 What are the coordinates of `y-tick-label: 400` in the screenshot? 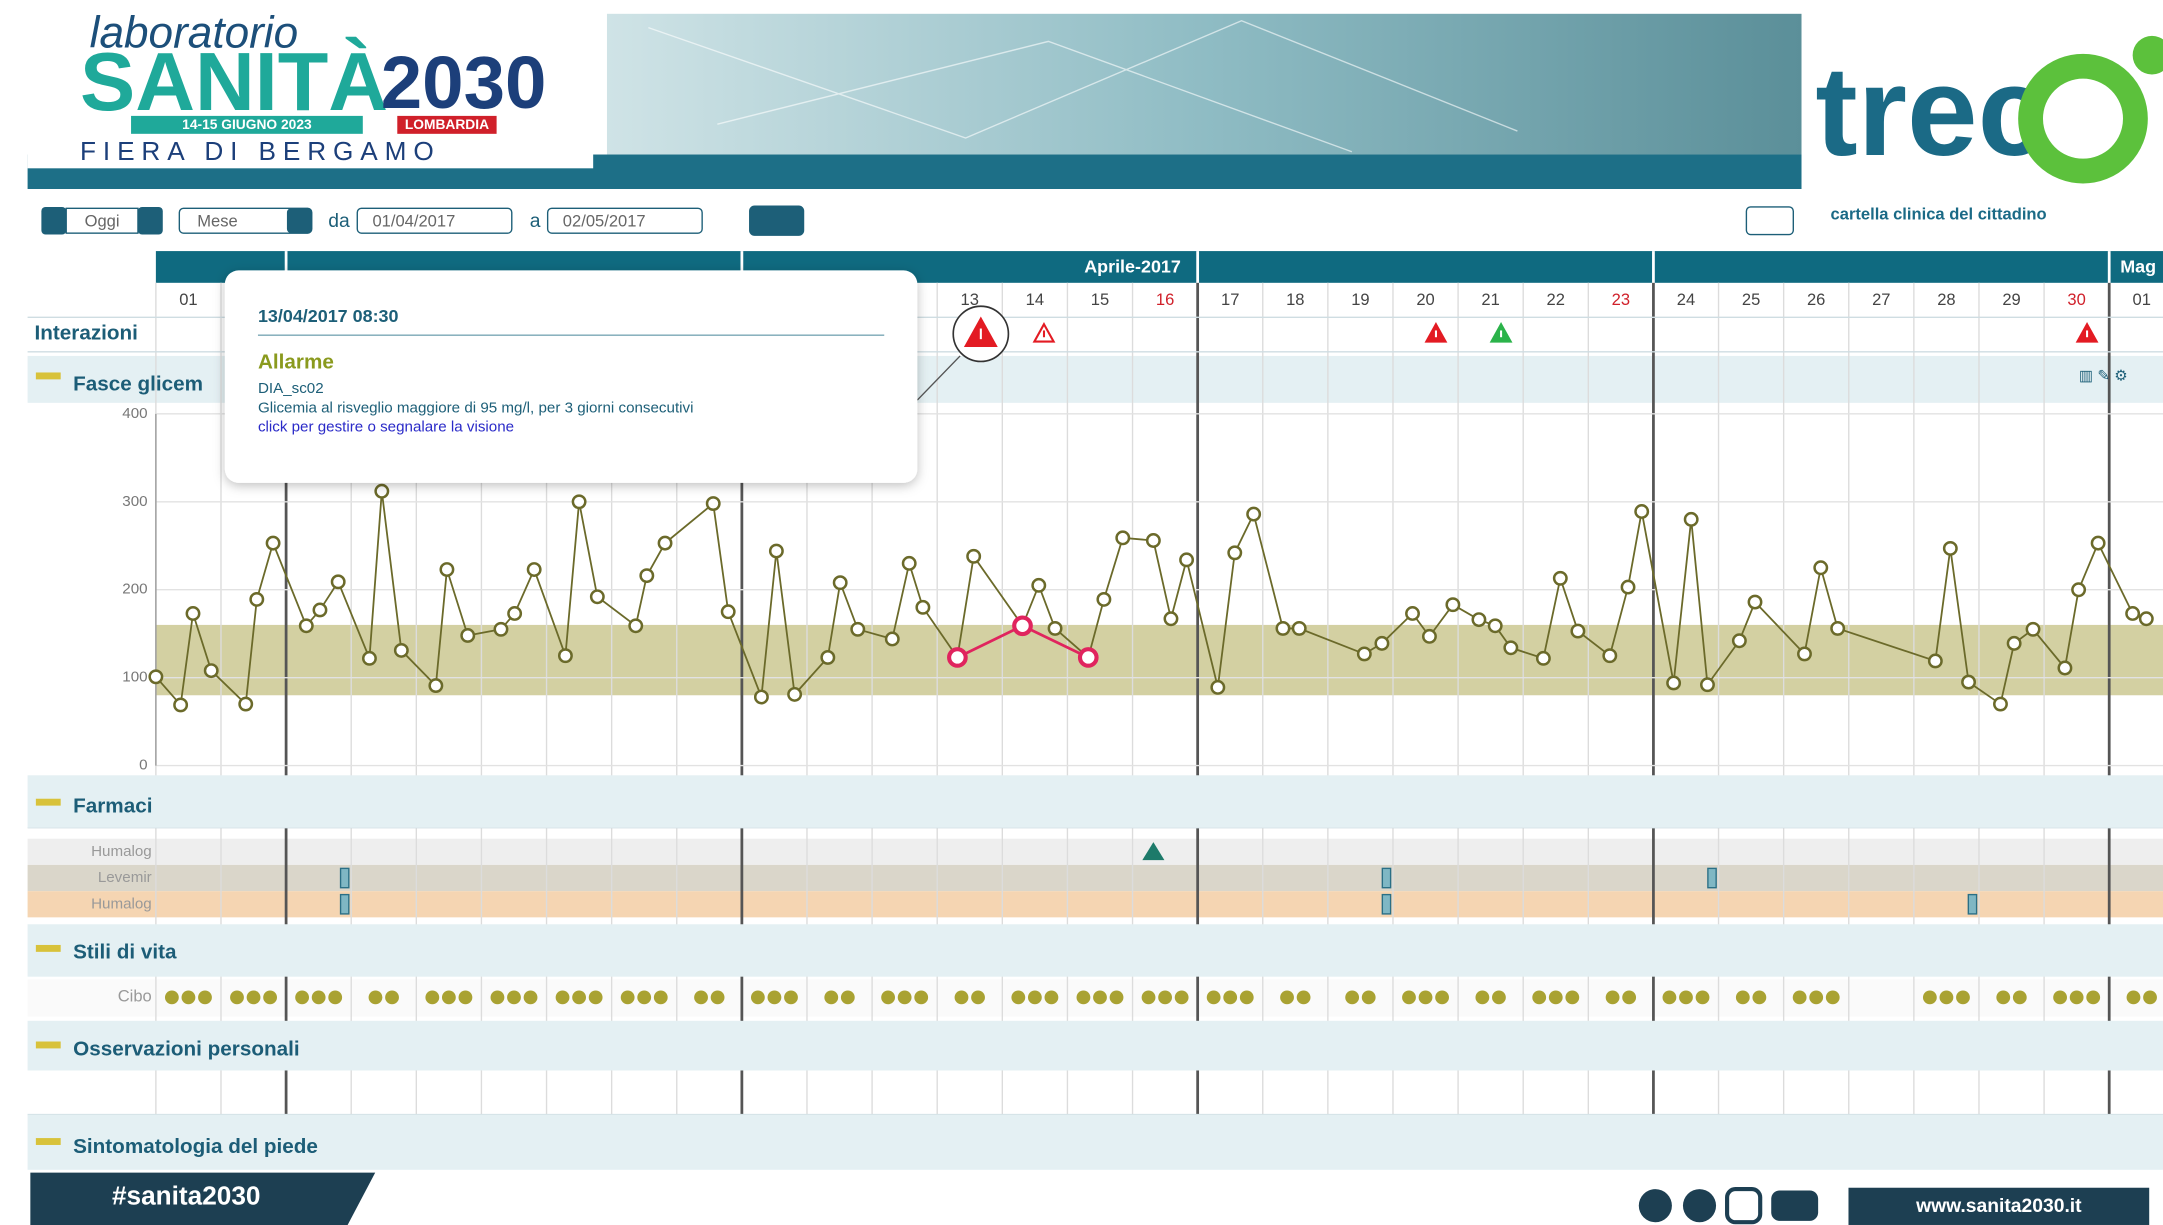 It's located at (134, 413).